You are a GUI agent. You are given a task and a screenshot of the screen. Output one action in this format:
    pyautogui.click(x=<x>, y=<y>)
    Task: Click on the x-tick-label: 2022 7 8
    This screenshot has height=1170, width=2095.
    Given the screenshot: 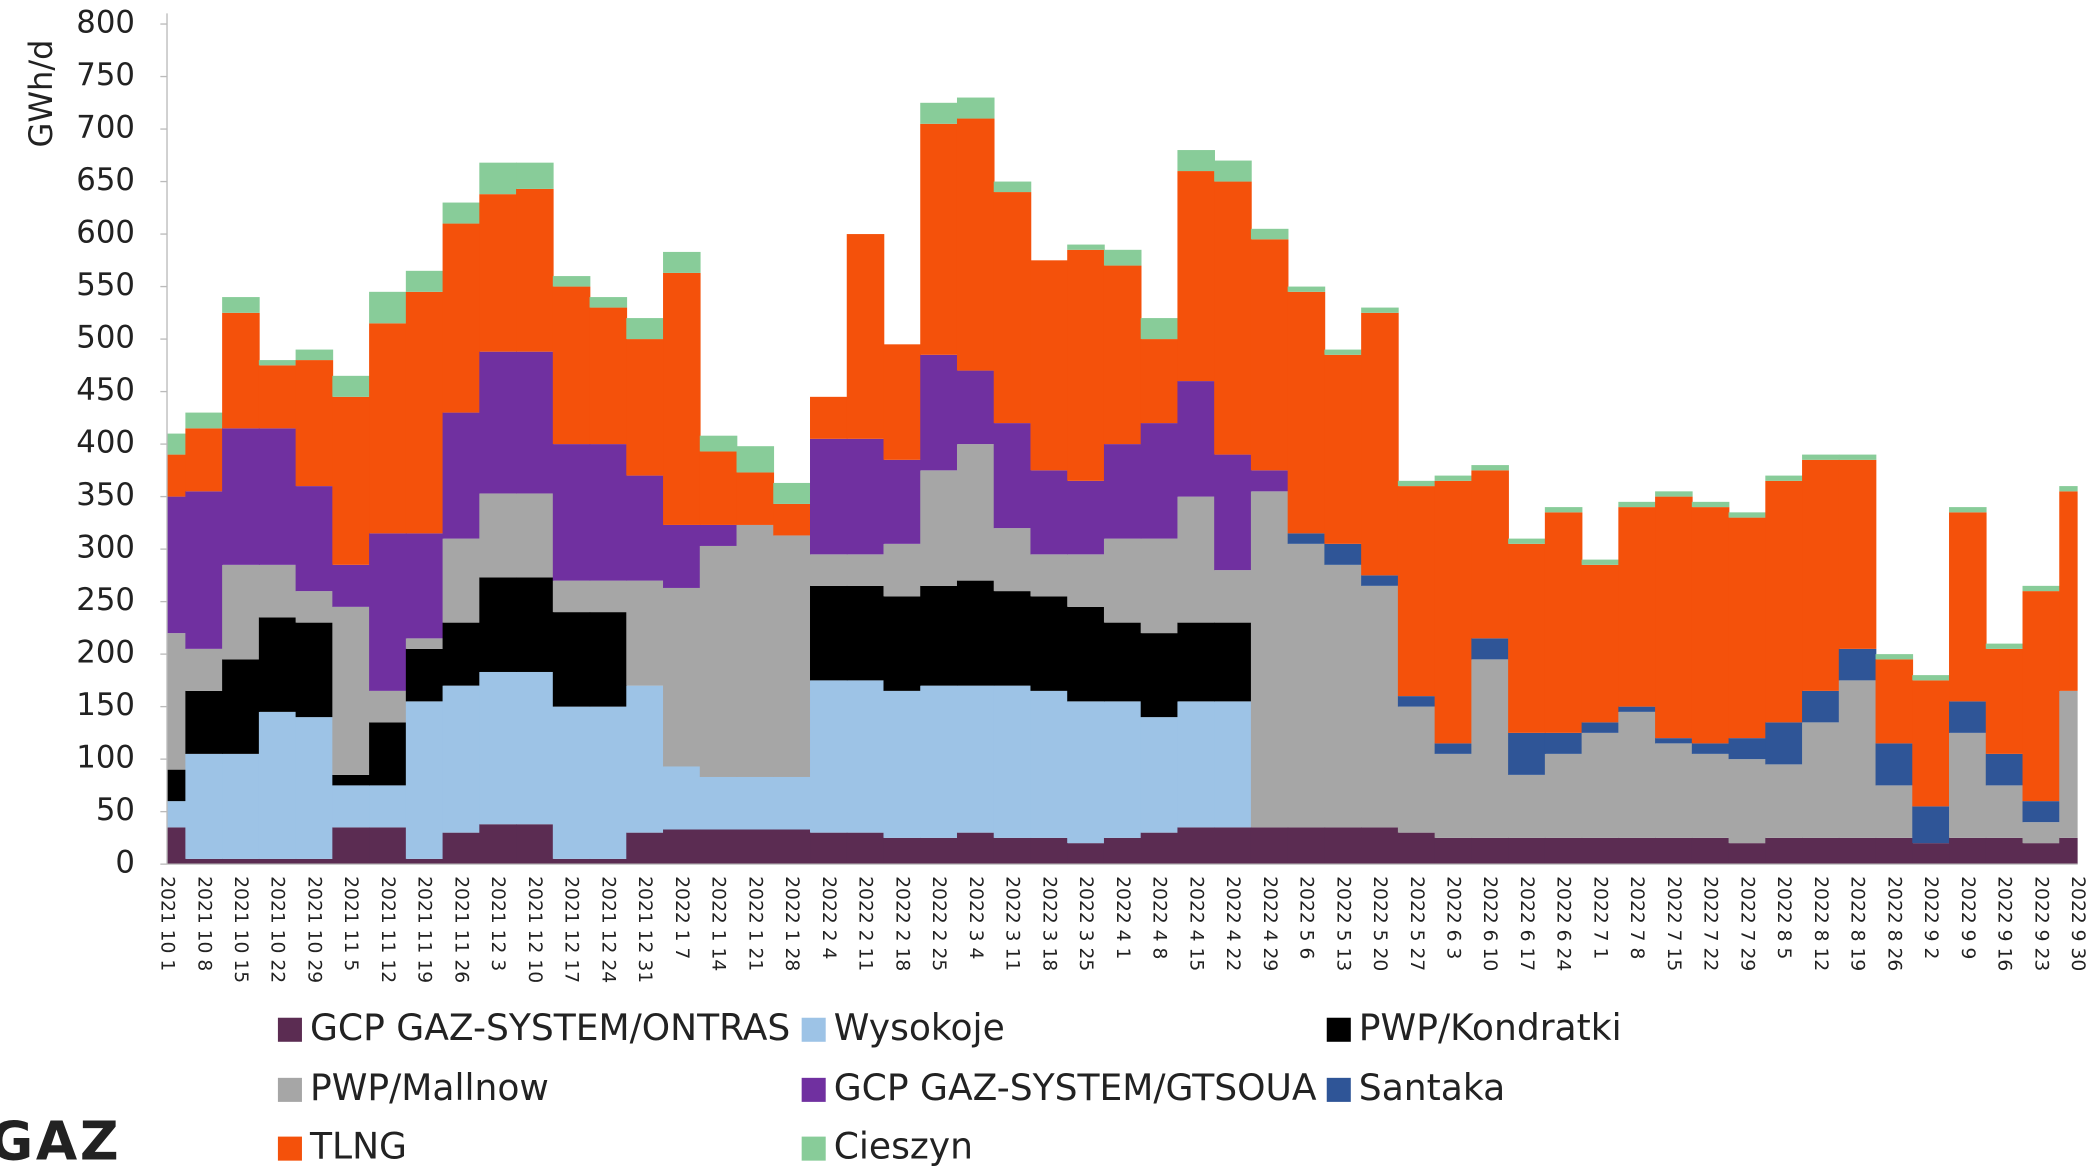 What is the action you would take?
    pyautogui.click(x=1636, y=917)
    